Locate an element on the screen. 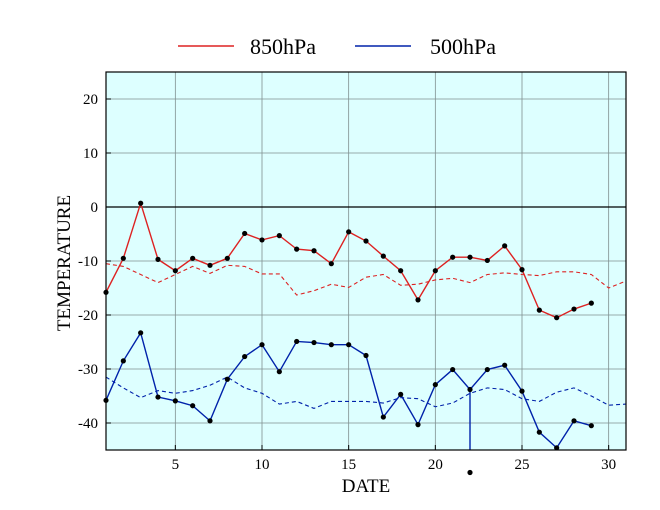 This screenshot has width=660, height=510. legend: 850hPa 500hPa is located at coordinates (337, 46).